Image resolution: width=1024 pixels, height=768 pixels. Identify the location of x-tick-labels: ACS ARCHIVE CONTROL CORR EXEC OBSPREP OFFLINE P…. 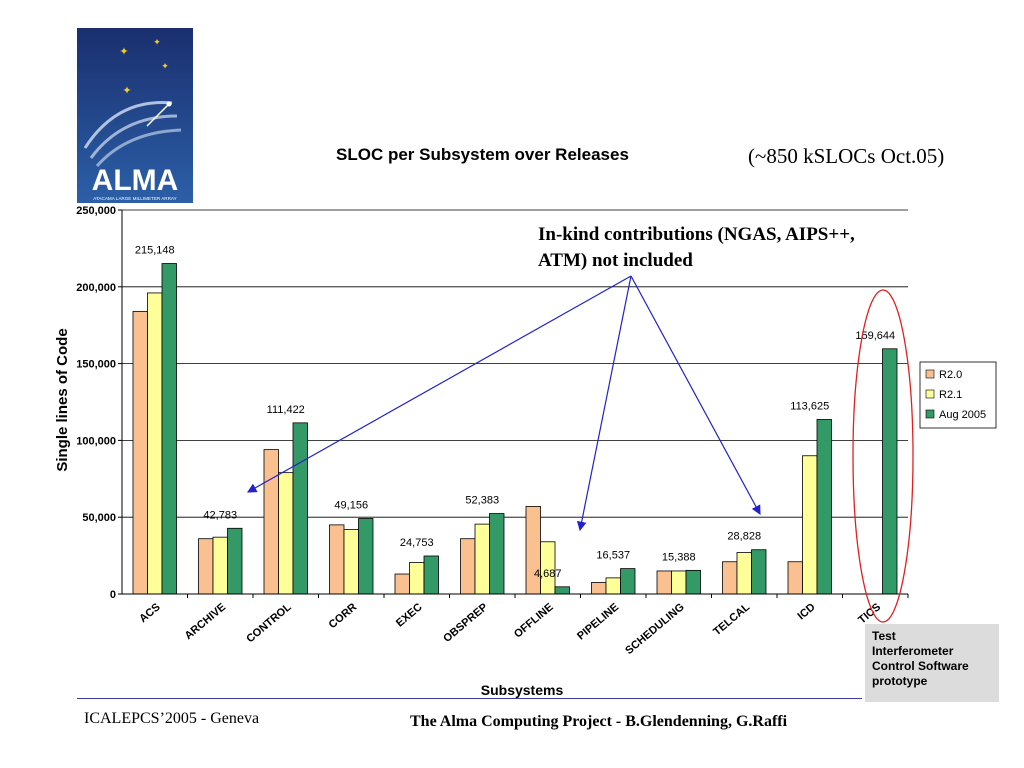
(510, 629).